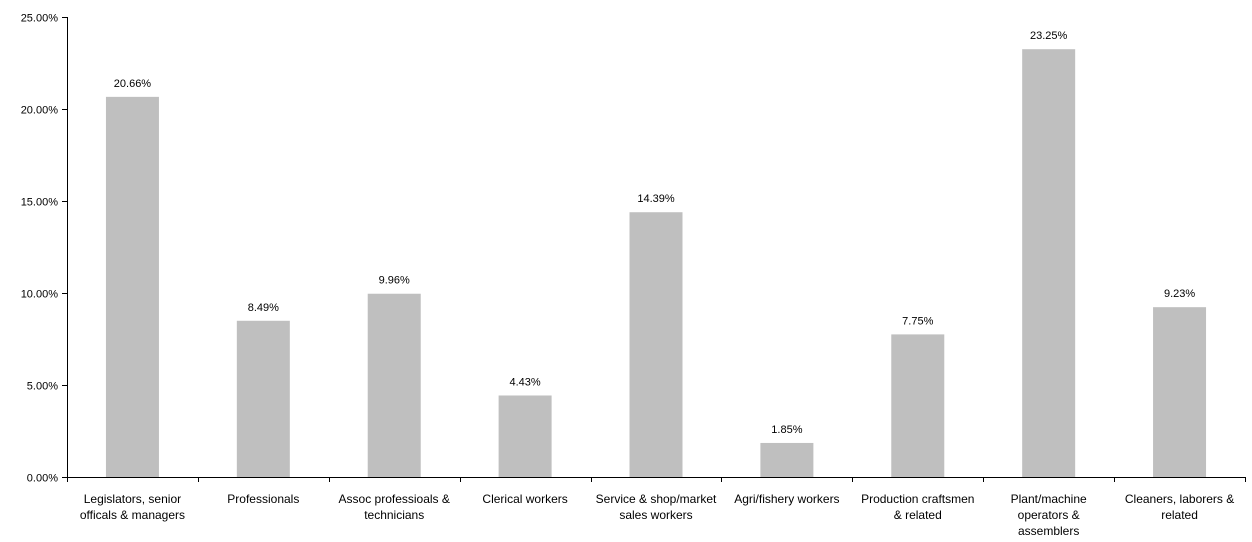 The width and height of the screenshot is (1252, 542). Describe the element at coordinates (1049, 515) in the screenshot. I see `x-tick-label: operators &` at that location.